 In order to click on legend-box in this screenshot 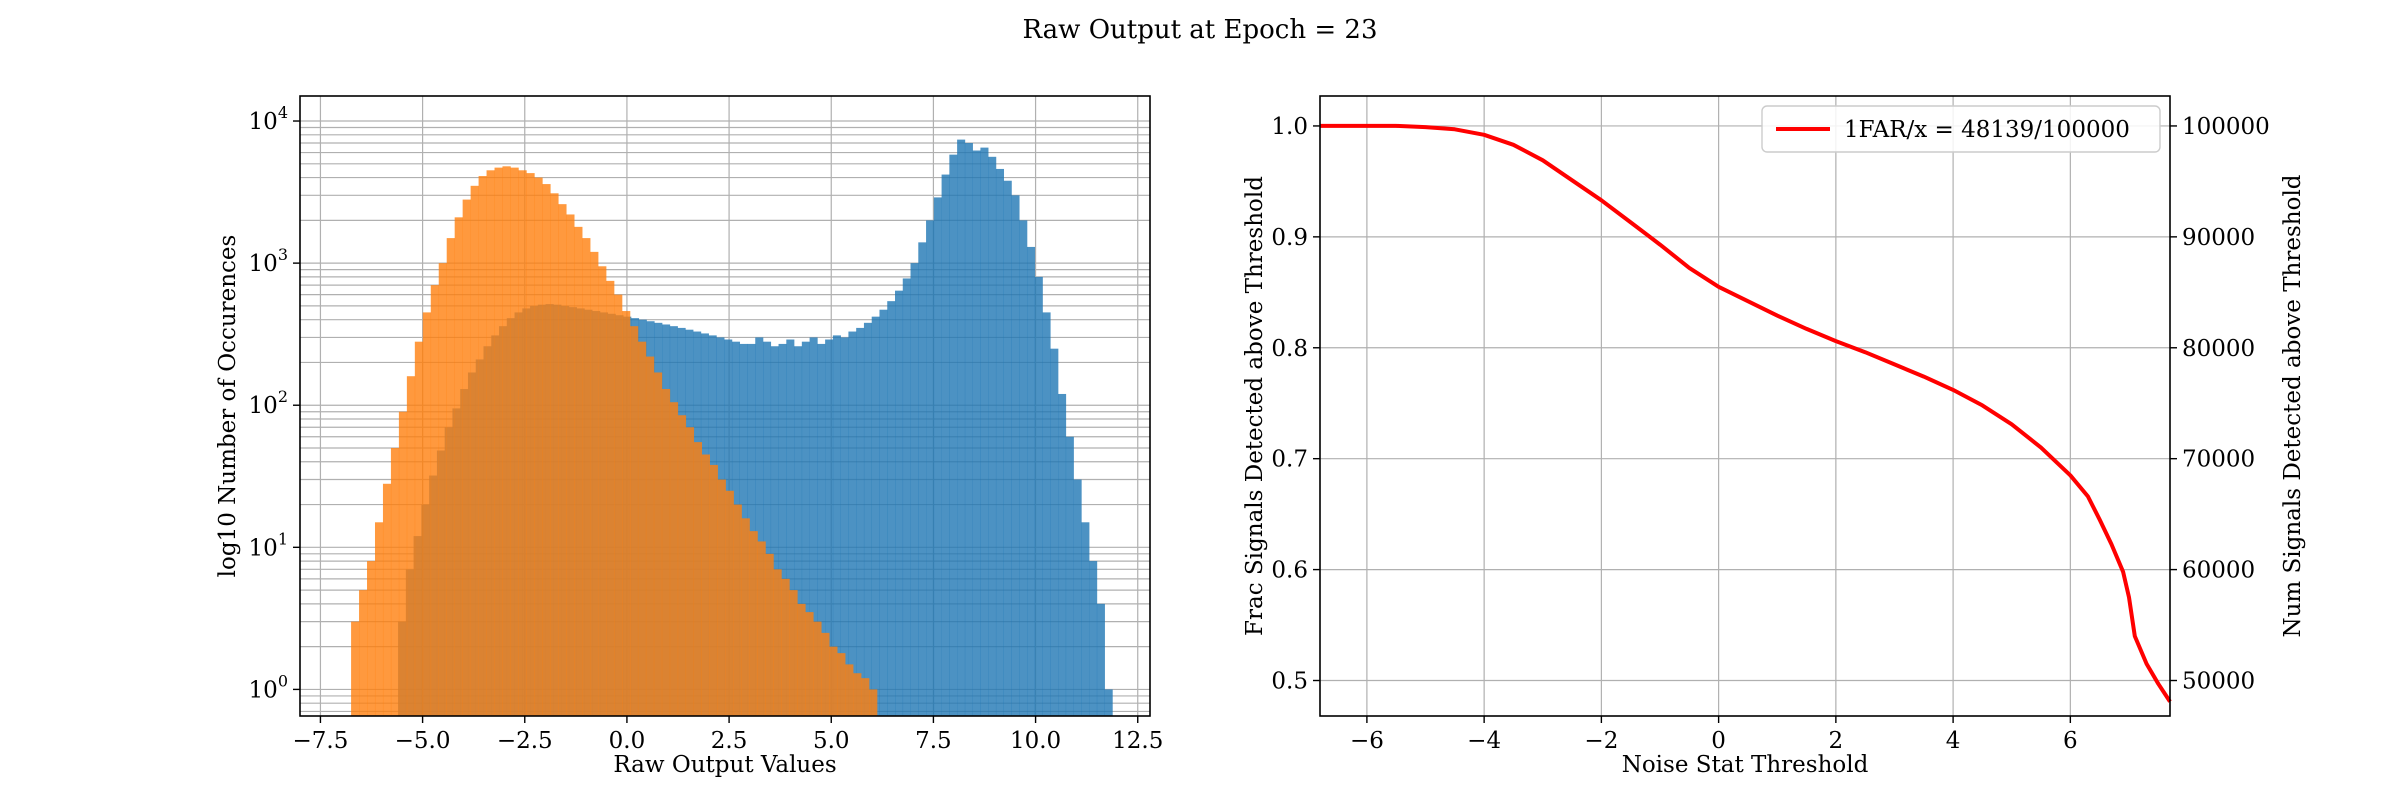, I will do `click(1961, 129)`.